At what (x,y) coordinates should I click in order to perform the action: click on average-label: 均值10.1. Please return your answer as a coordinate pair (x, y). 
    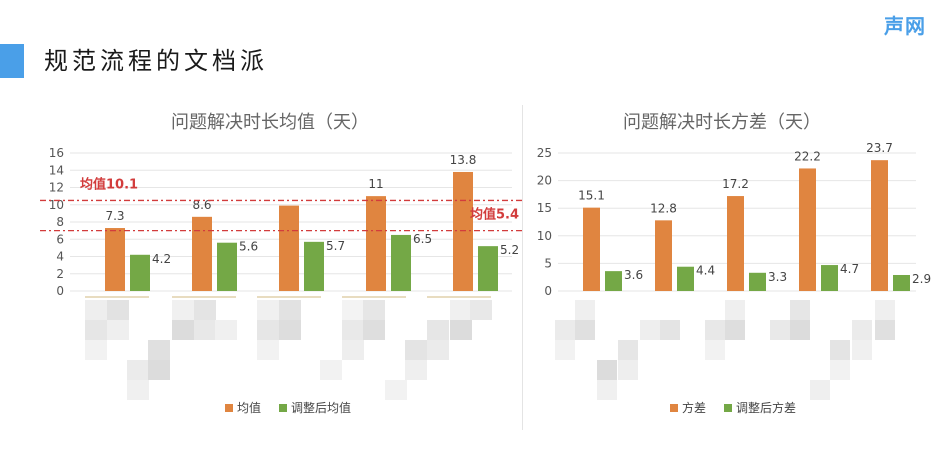
    Looking at the image, I should click on (109, 184).